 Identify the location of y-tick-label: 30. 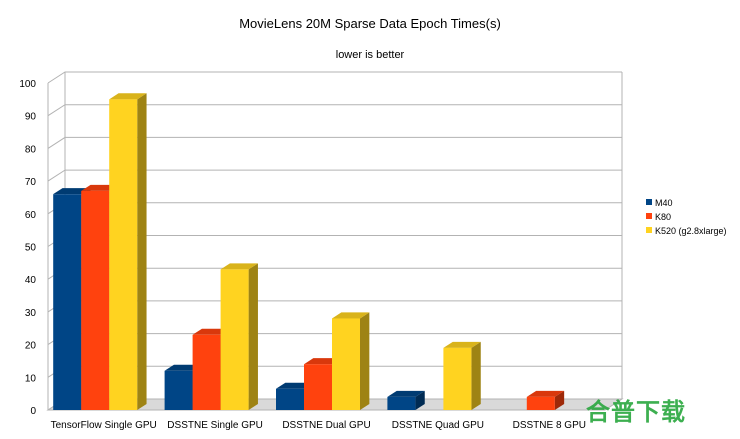
(31, 313).